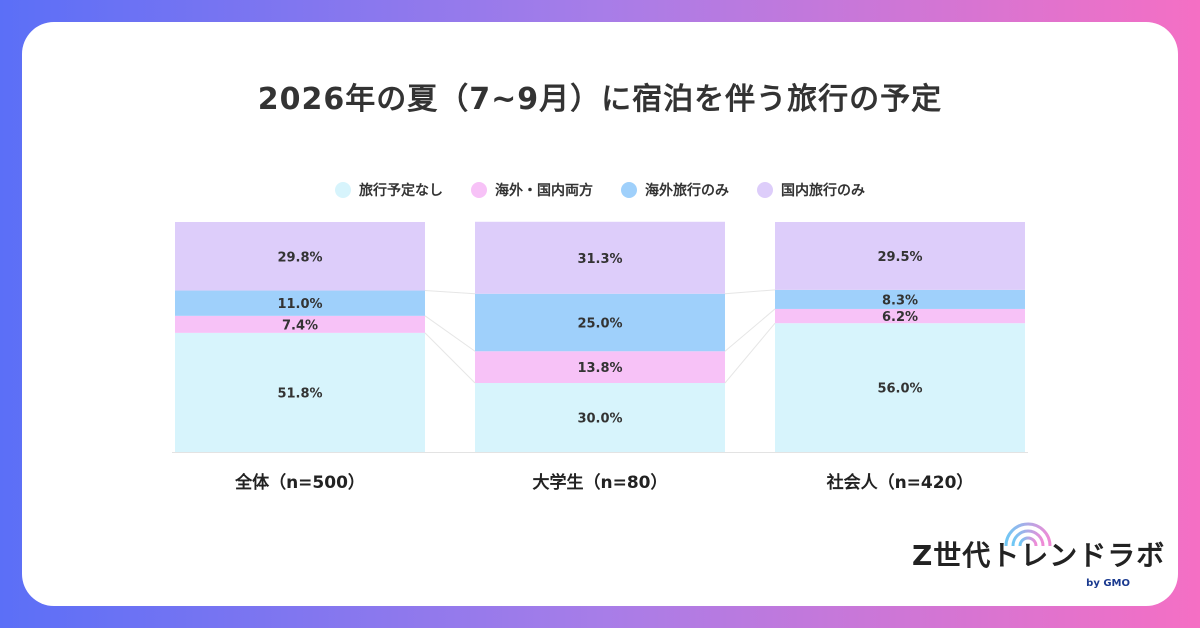 The height and width of the screenshot is (628, 1200). I want to click on legend-label: 海外旅行のみ, so click(687, 191).